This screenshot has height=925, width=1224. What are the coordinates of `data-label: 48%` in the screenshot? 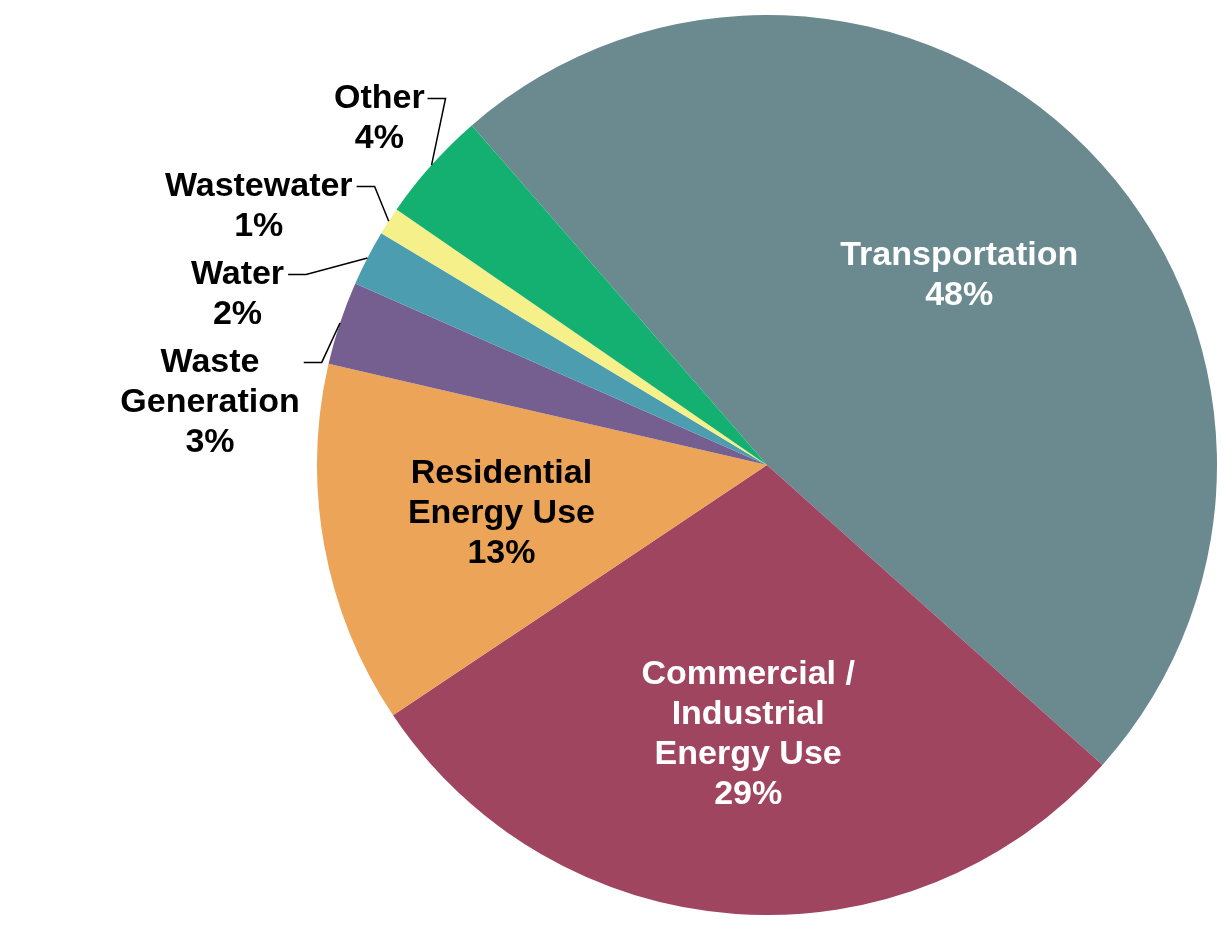 It's located at (959, 292).